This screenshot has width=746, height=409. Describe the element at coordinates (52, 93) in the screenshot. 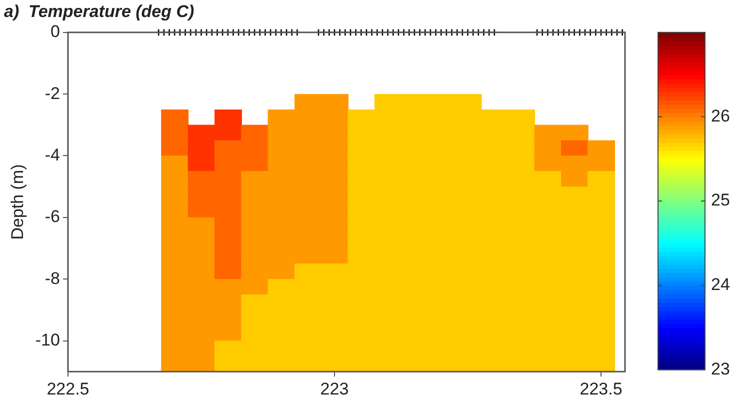

I see `y-tick-label: -2` at that location.